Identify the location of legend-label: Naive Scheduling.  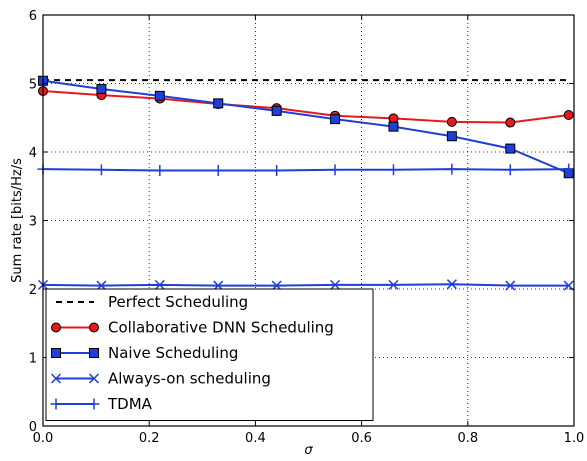
(173, 353).